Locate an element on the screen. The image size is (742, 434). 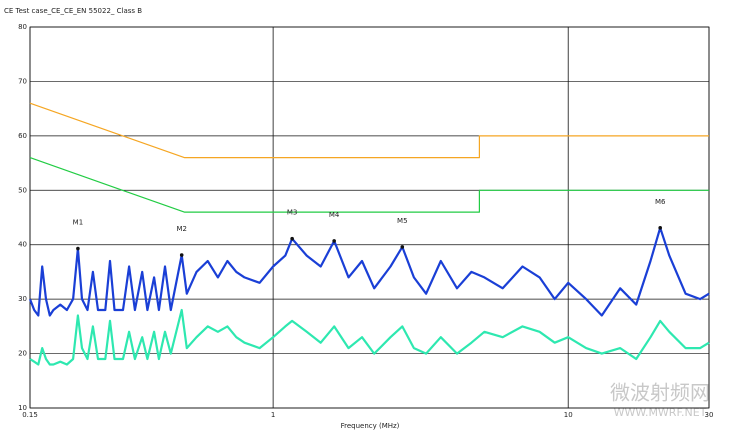
y-tick-label: 60 is located at coordinates (22, 136).